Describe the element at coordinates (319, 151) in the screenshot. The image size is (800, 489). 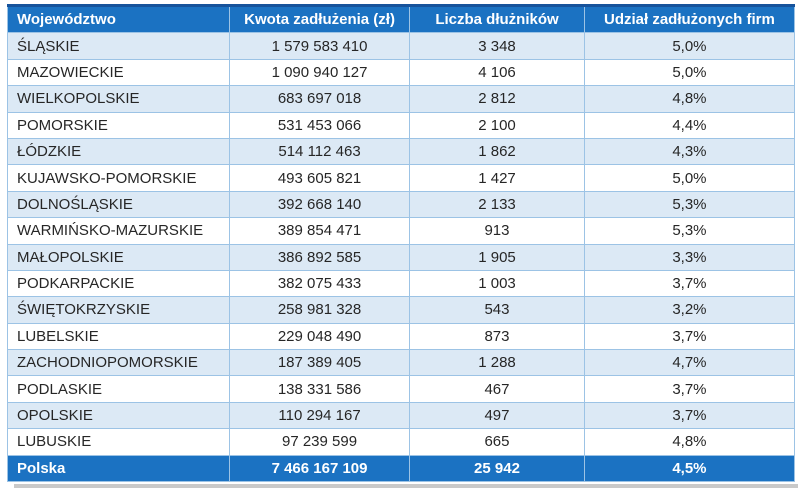
I see `cell-amount: 514 112 463` at that location.